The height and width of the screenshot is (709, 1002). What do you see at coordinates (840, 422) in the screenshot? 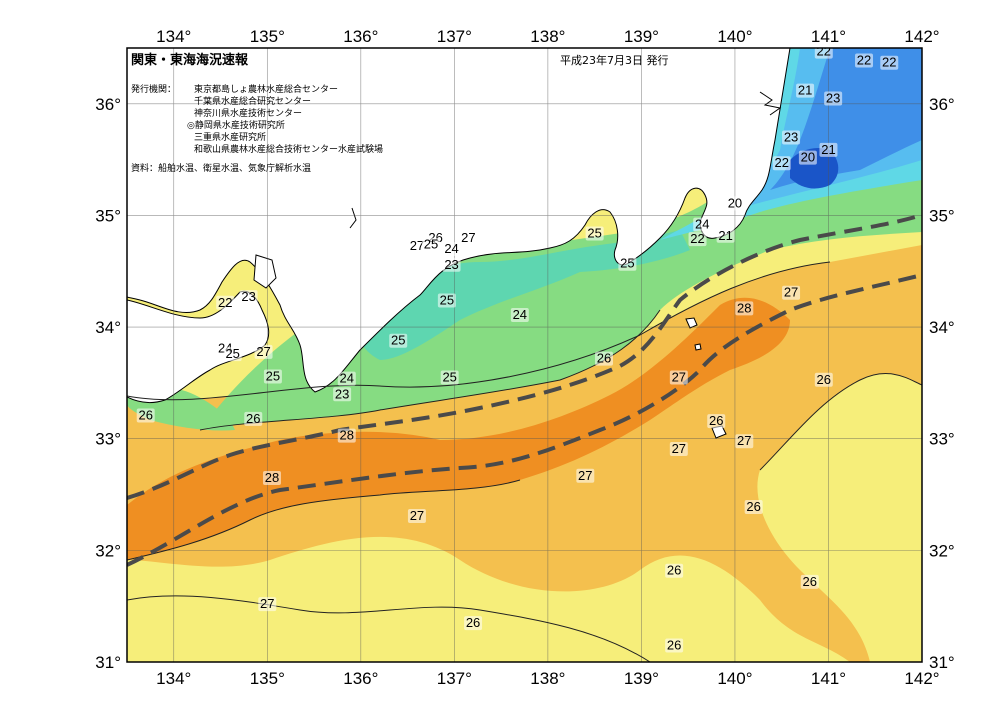
I see `isotherm-26-east` at bounding box center [840, 422].